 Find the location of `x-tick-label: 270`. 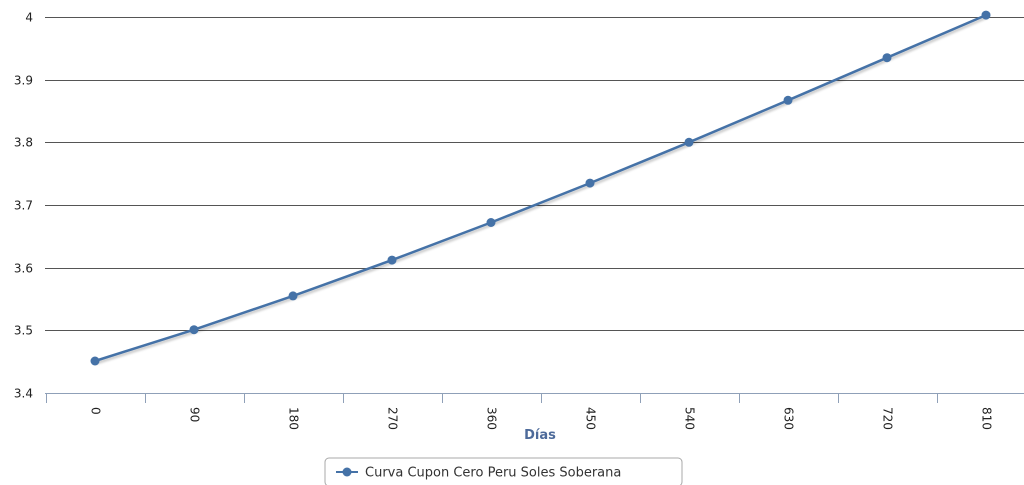

x-tick-label: 270 is located at coordinates (393, 418).